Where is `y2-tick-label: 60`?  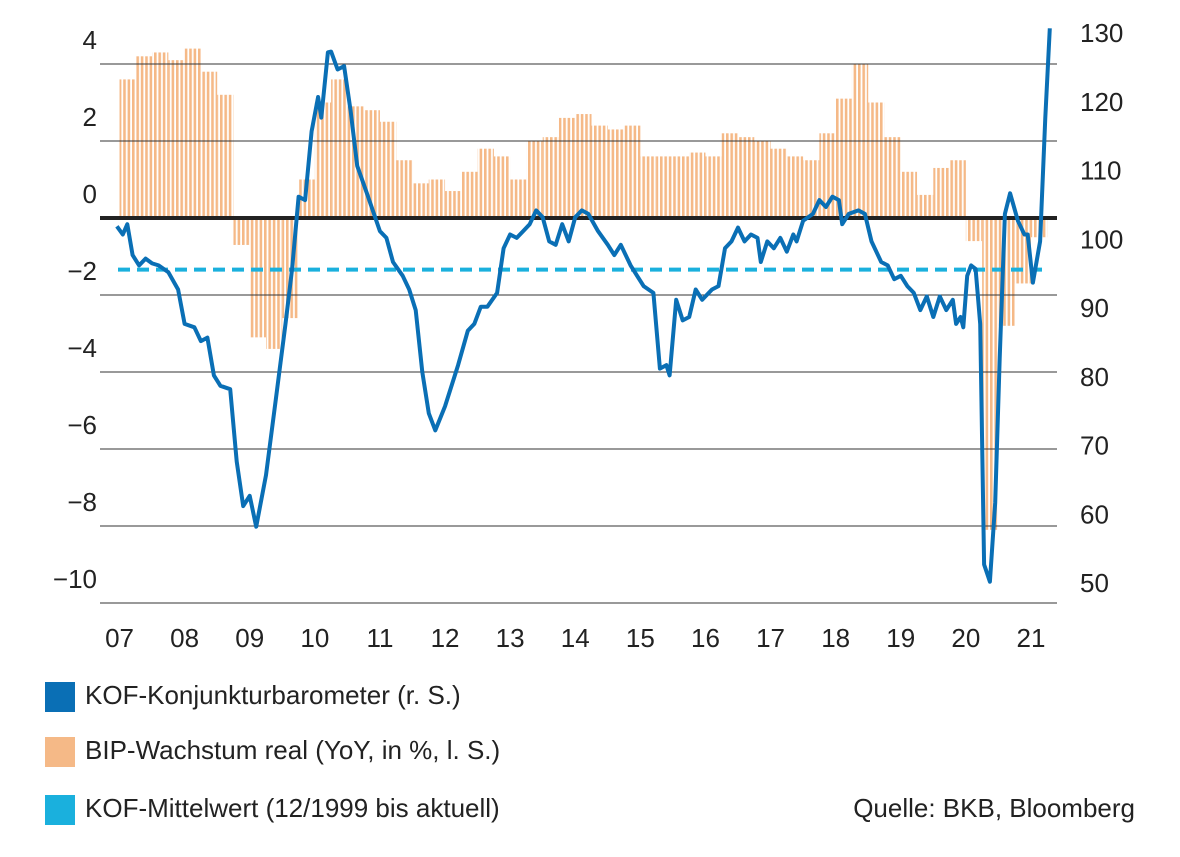 y2-tick-label: 60 is located at coordinates (1094, 514).